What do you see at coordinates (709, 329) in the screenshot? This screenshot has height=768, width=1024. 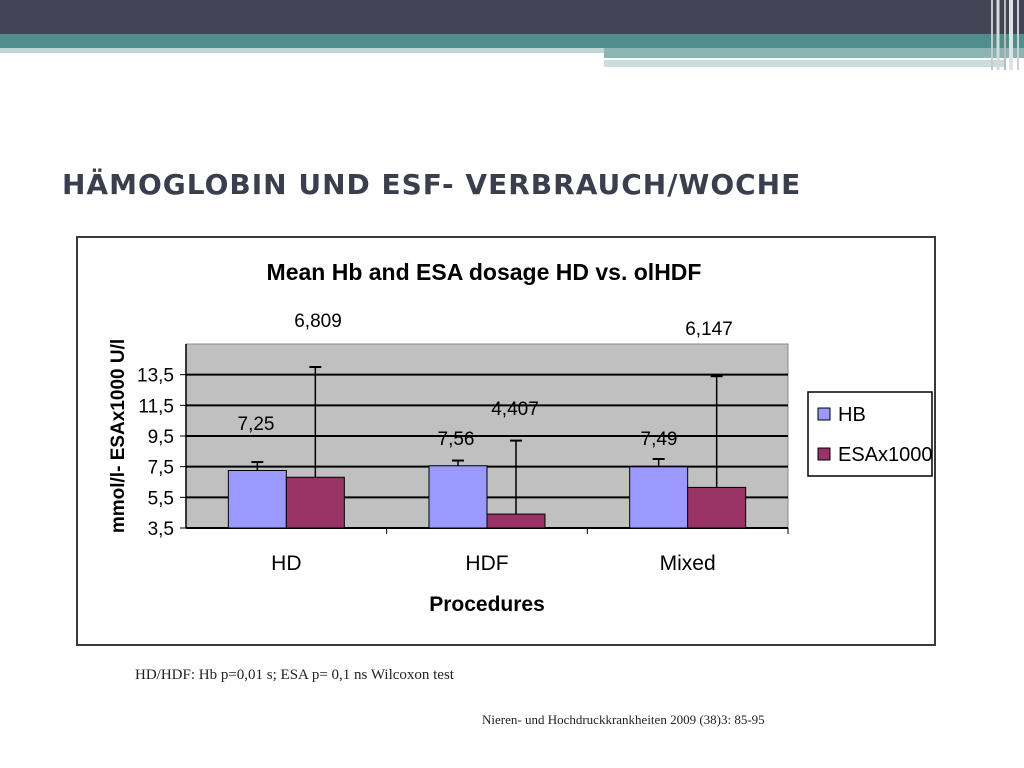 I see `data-label: 6,147` at bounding box center [709, 329].